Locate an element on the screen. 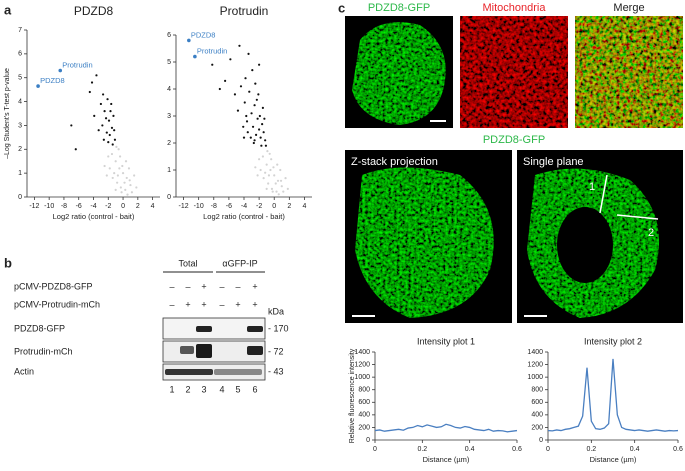 This screenshot has width=685, height=471. x-tick-label: 2 is located at coordinates (289, 206).